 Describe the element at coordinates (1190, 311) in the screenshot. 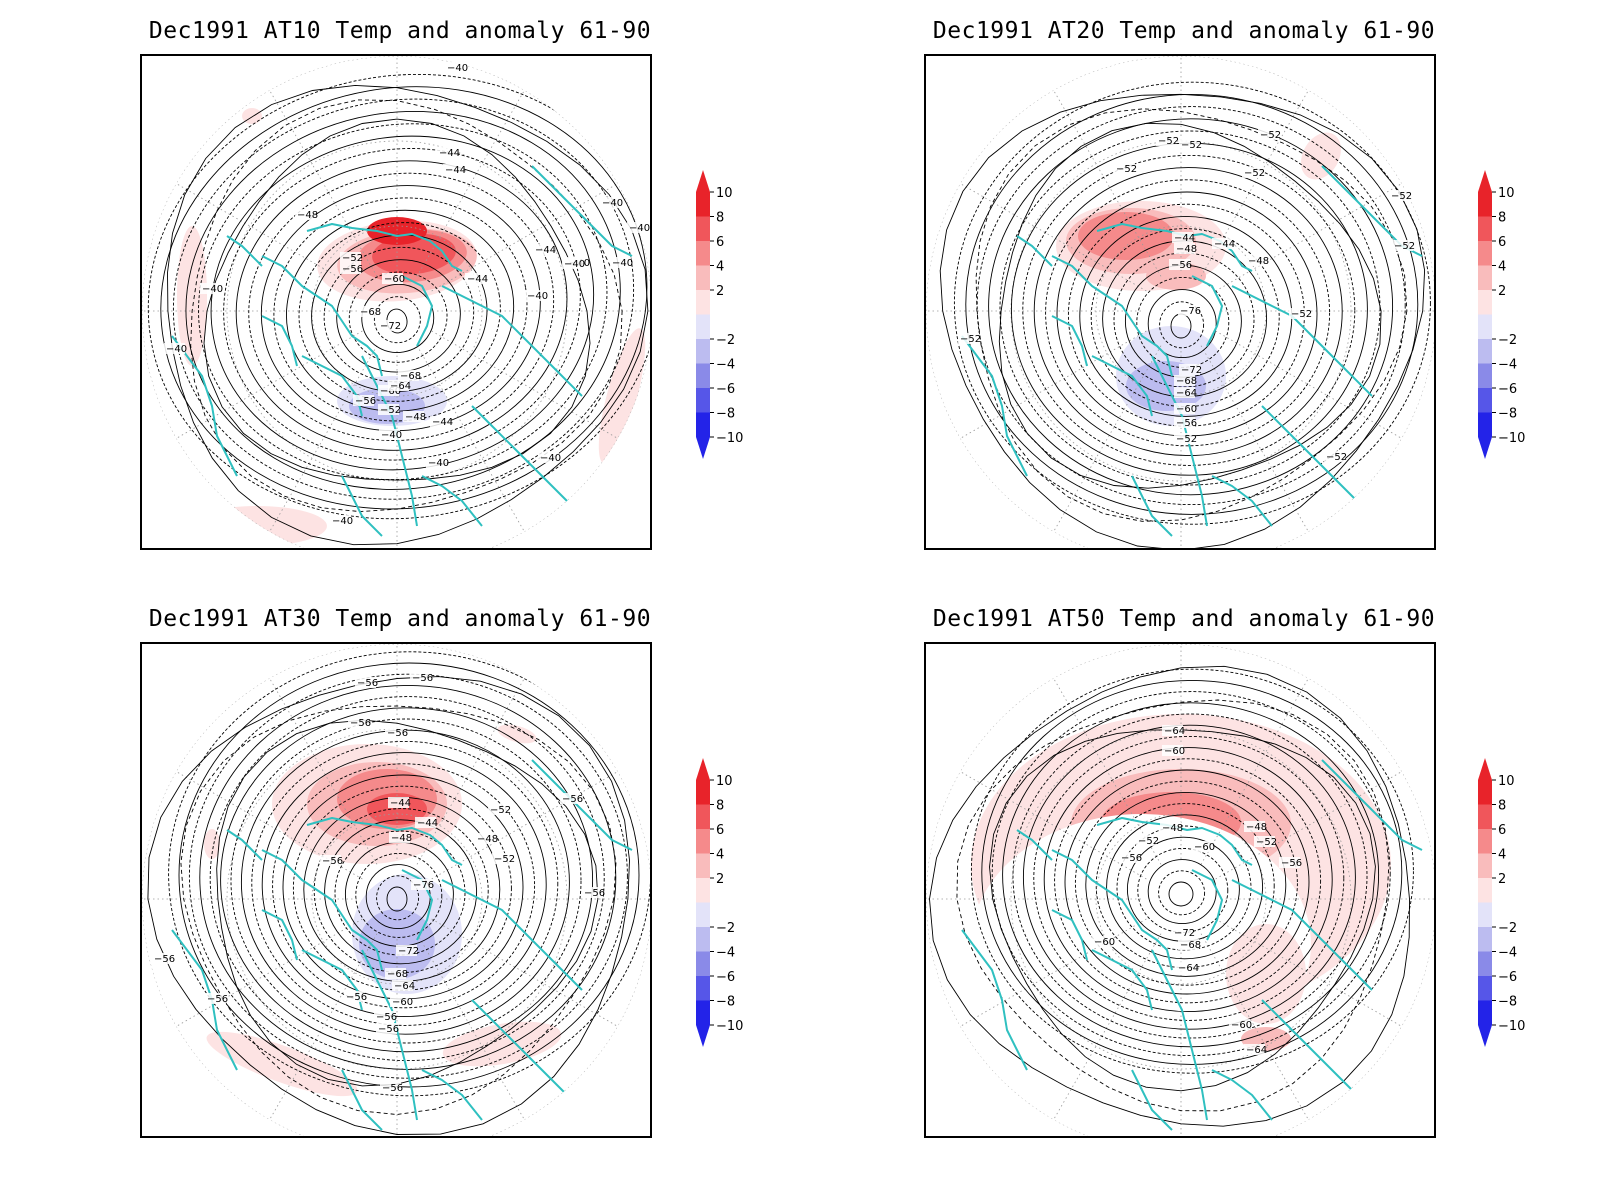

I see `contour-label: −76` at that location.